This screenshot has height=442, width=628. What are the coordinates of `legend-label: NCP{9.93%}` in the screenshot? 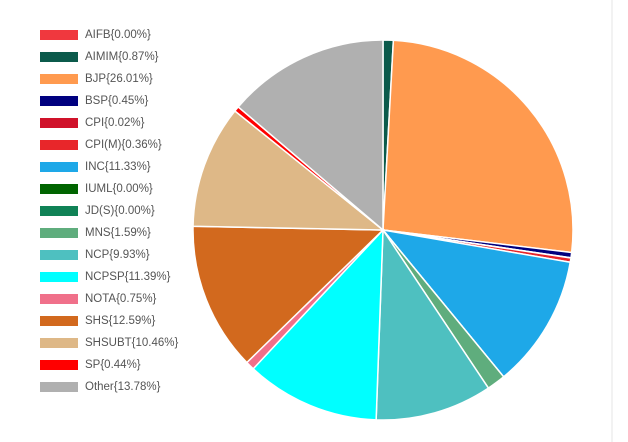 It's located at (117, 255).